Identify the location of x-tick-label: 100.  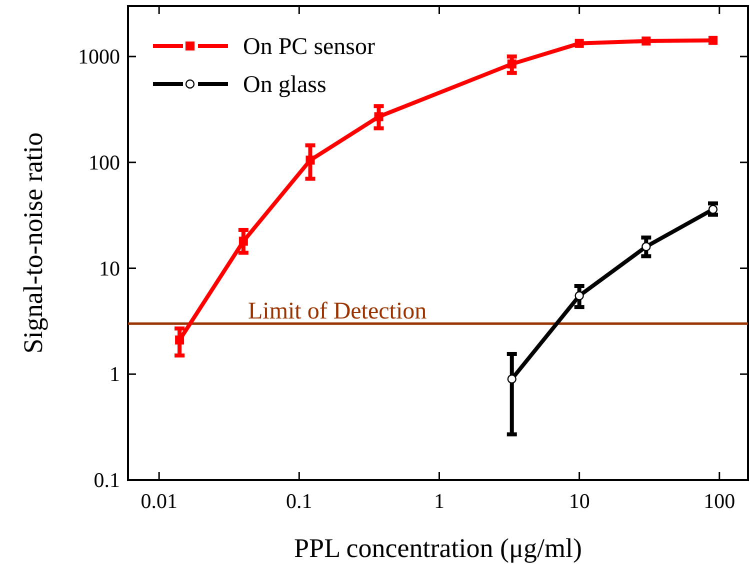
(720, 501).